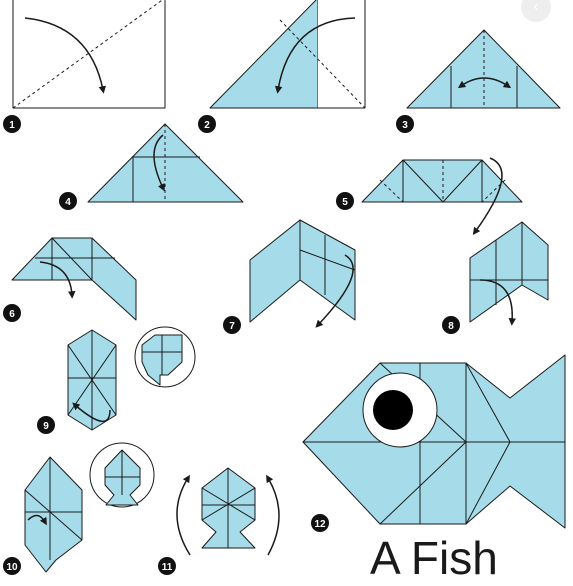  I want to click on svg-text: 4, so click(68, 202).